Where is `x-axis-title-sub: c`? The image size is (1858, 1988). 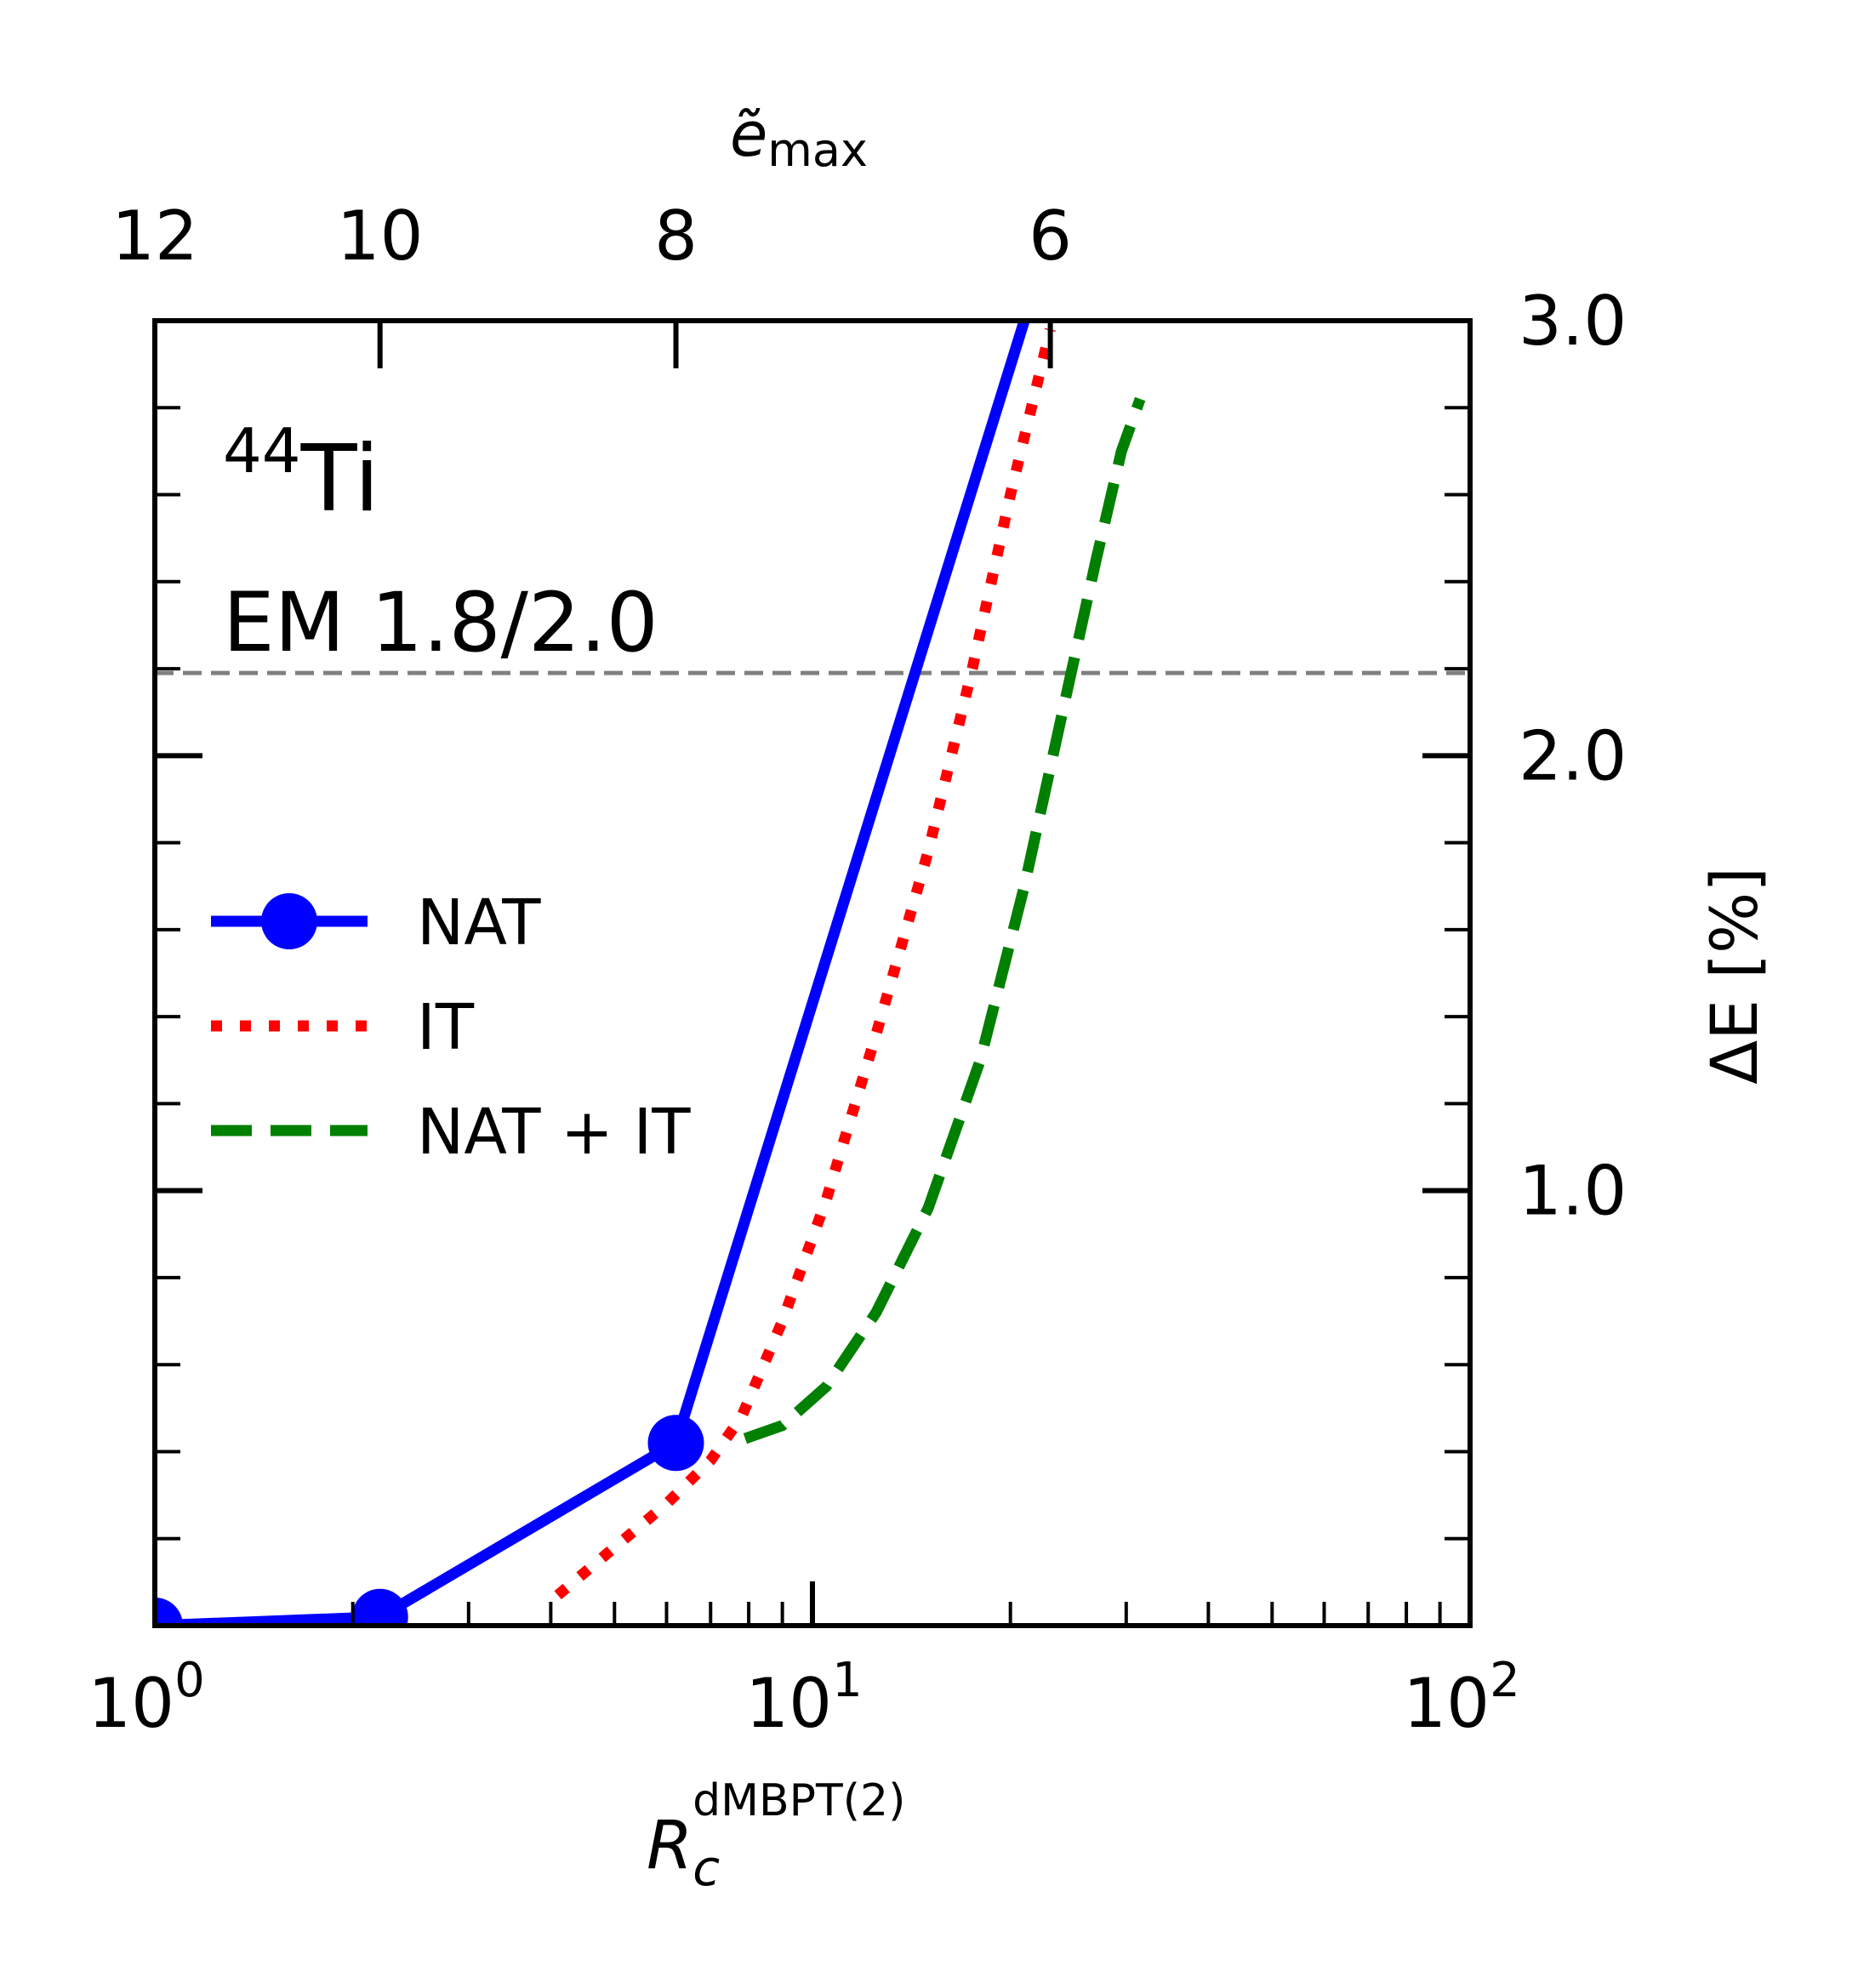 x-axis-title-sub: c is located at coordinates (706, 1868).